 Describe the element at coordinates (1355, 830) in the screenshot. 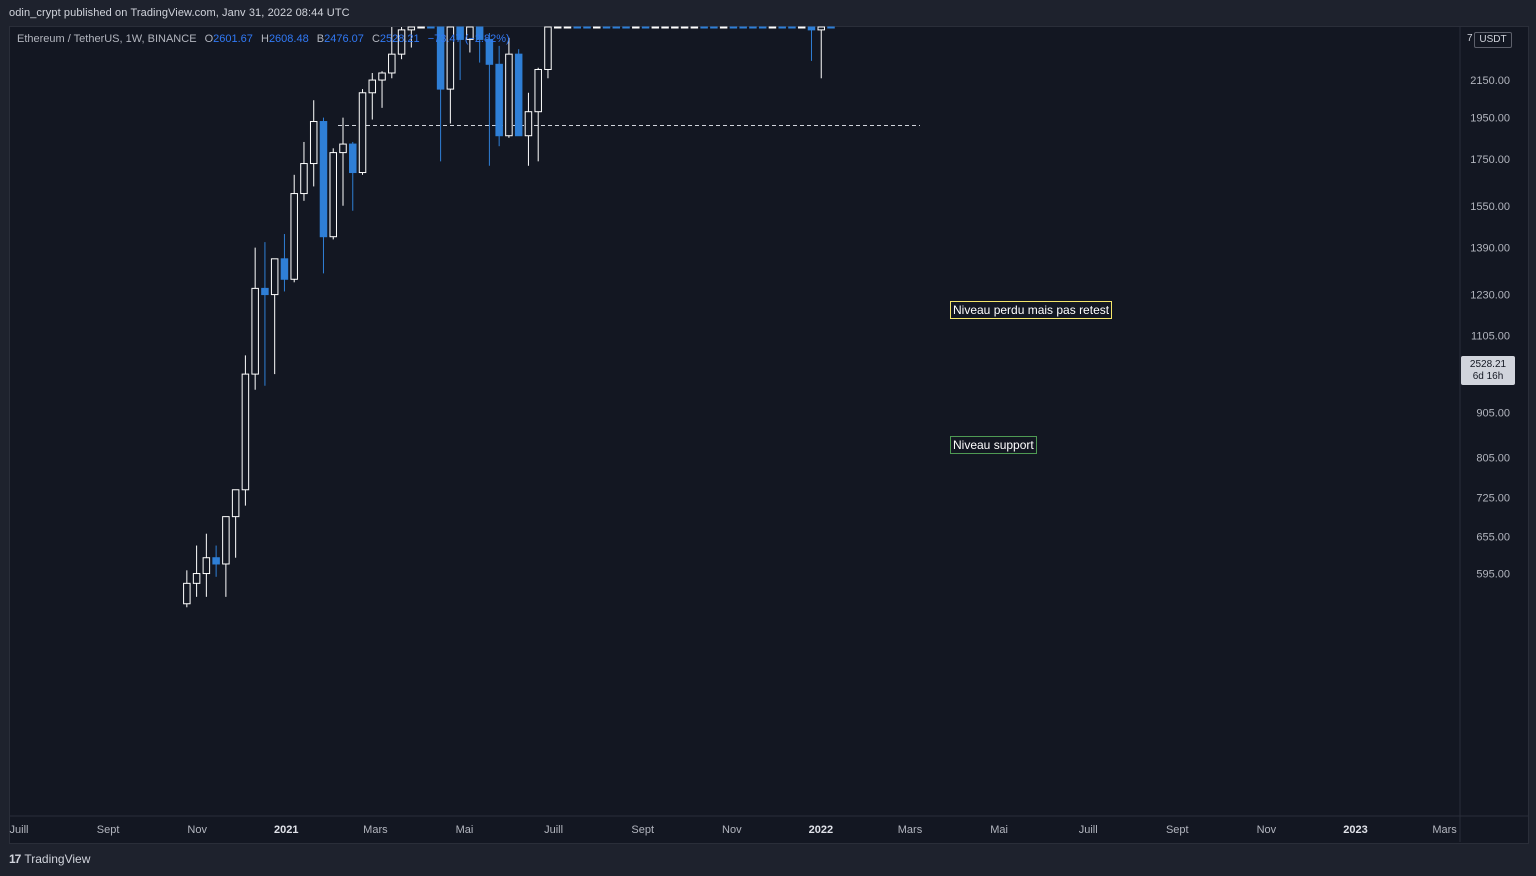

I see `time-tick-label: 2023` at that location.